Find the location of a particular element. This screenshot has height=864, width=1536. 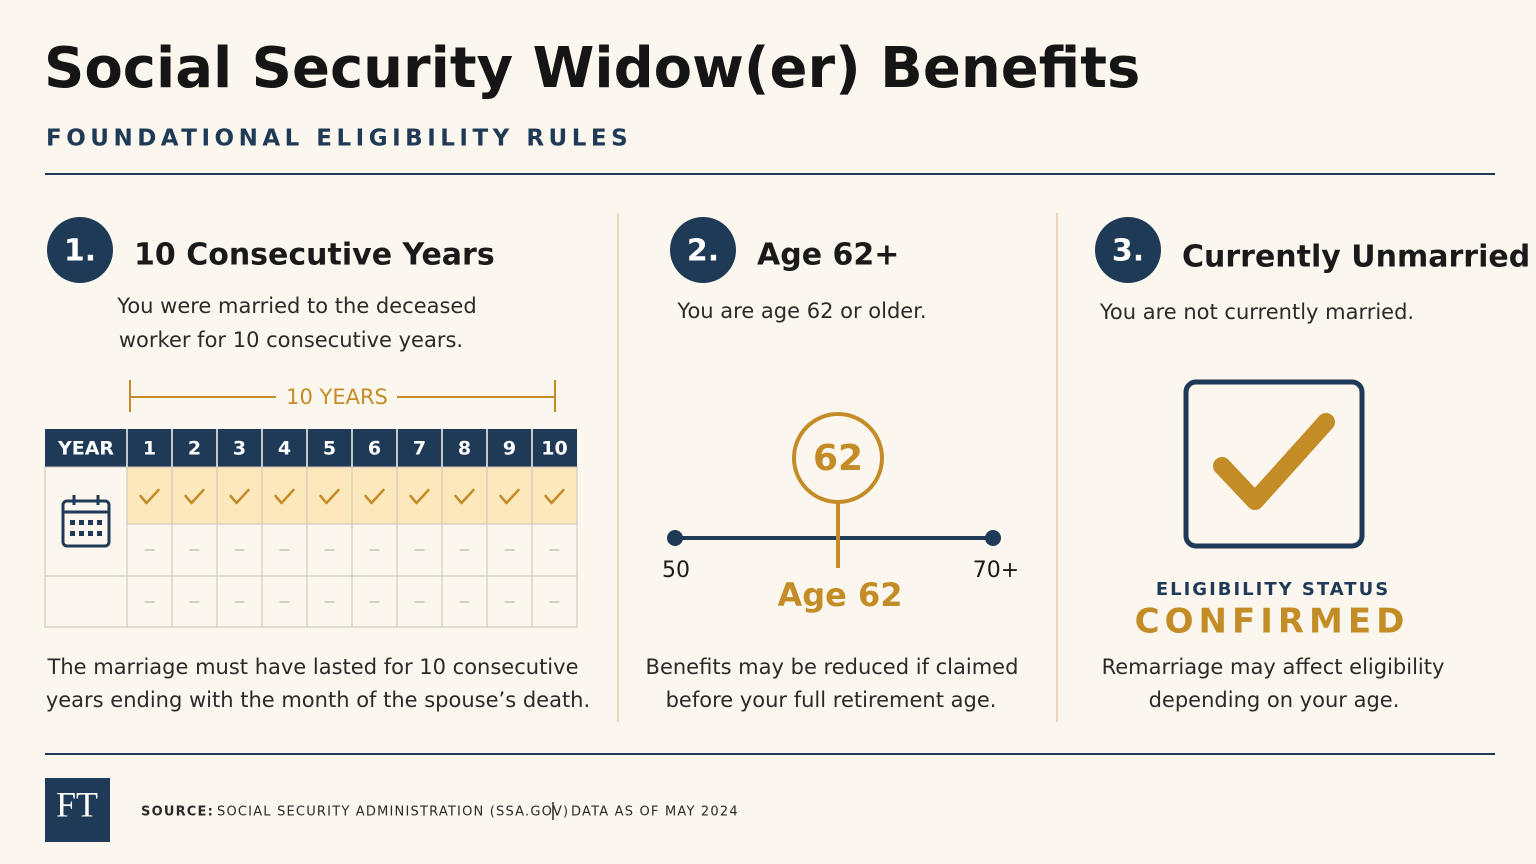

table-header-cell: 10 is located at coordinates (554, 449).